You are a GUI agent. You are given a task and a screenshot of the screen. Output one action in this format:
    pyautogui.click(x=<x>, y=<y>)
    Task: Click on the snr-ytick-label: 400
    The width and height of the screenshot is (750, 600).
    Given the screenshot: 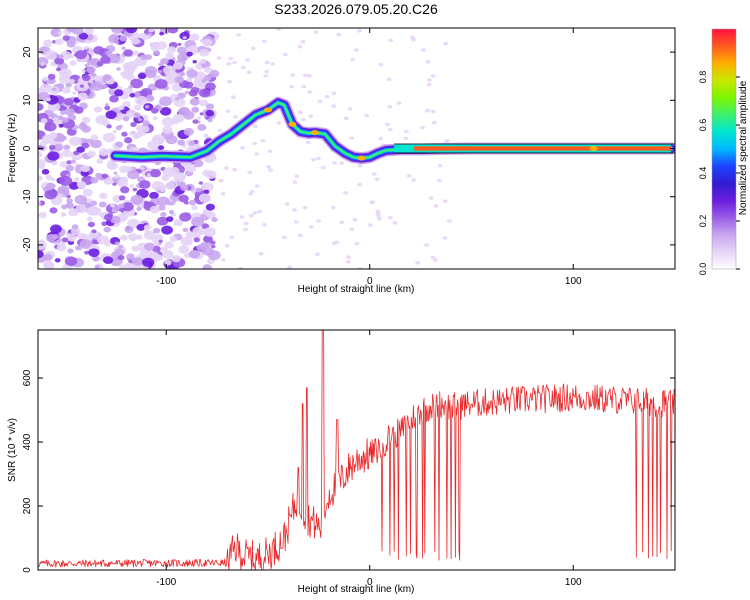 What is the action you would take?
    pyautogui.click(x=27, y=441)
    